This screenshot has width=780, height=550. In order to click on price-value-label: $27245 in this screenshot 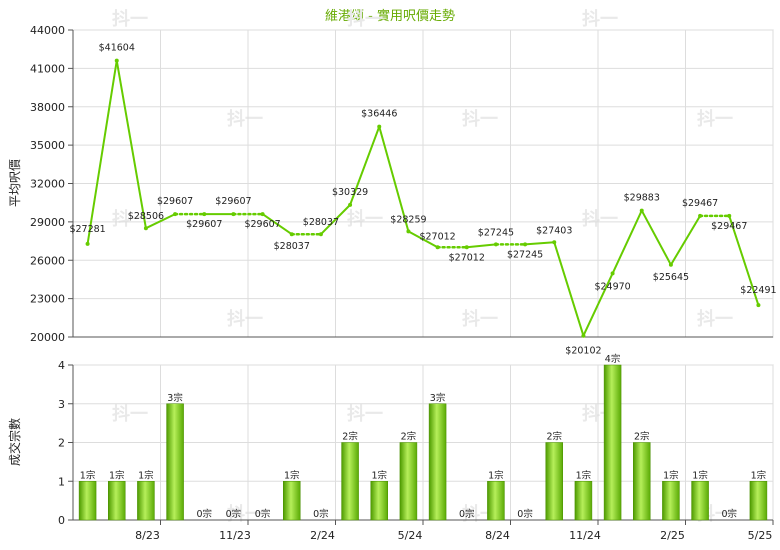, I will do `click(496, 232)`.